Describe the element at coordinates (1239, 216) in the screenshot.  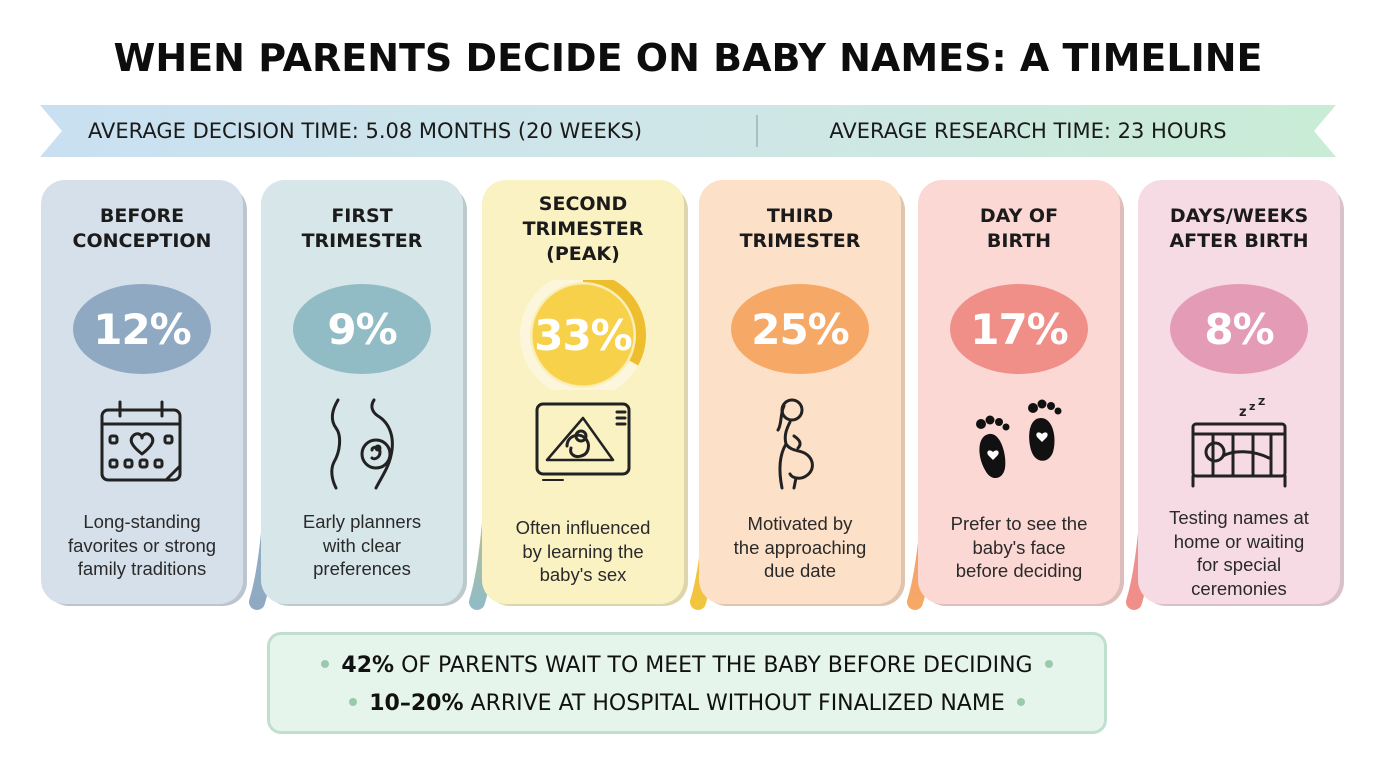
I see `stage-title-line: DAYS/WEEKS` at that location.